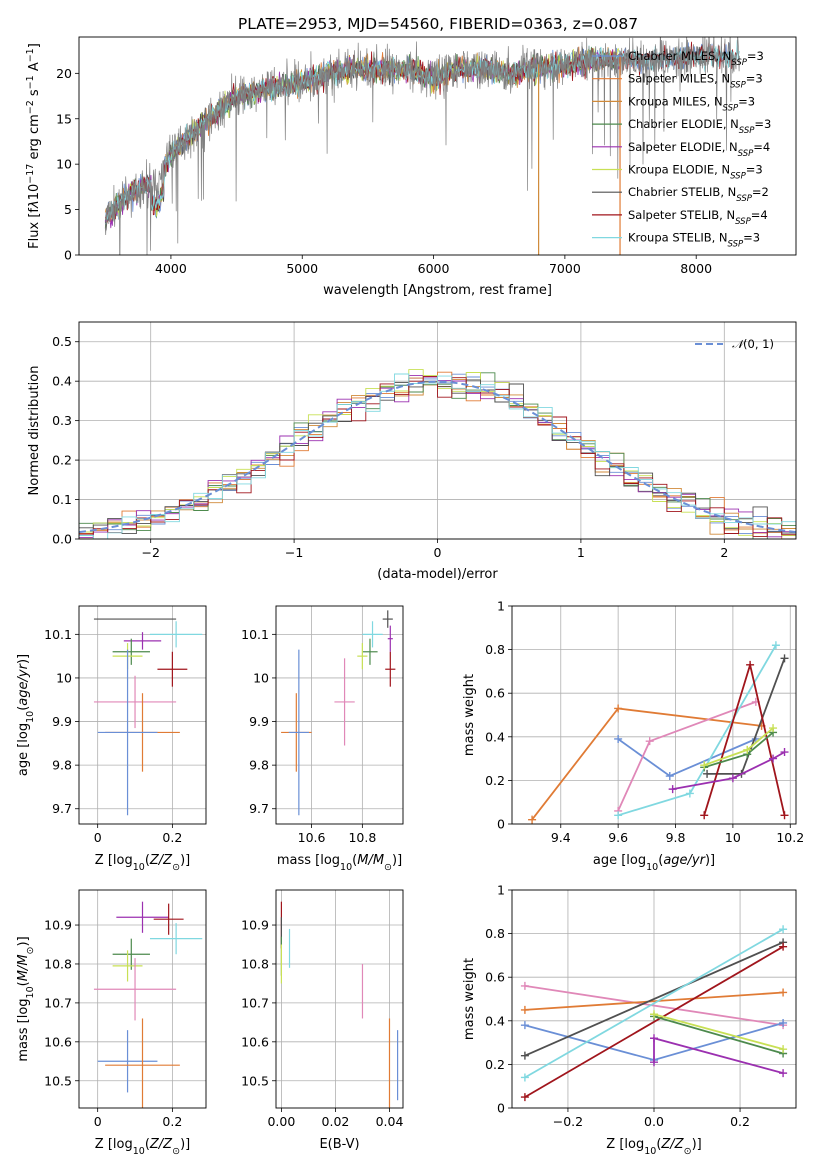 Image resolution: width=819 pixels, height=1170 pixels. Describe the element at coordinates (58, 634) in the screenshot. I see `y-tick-label: 10.1` at that location.